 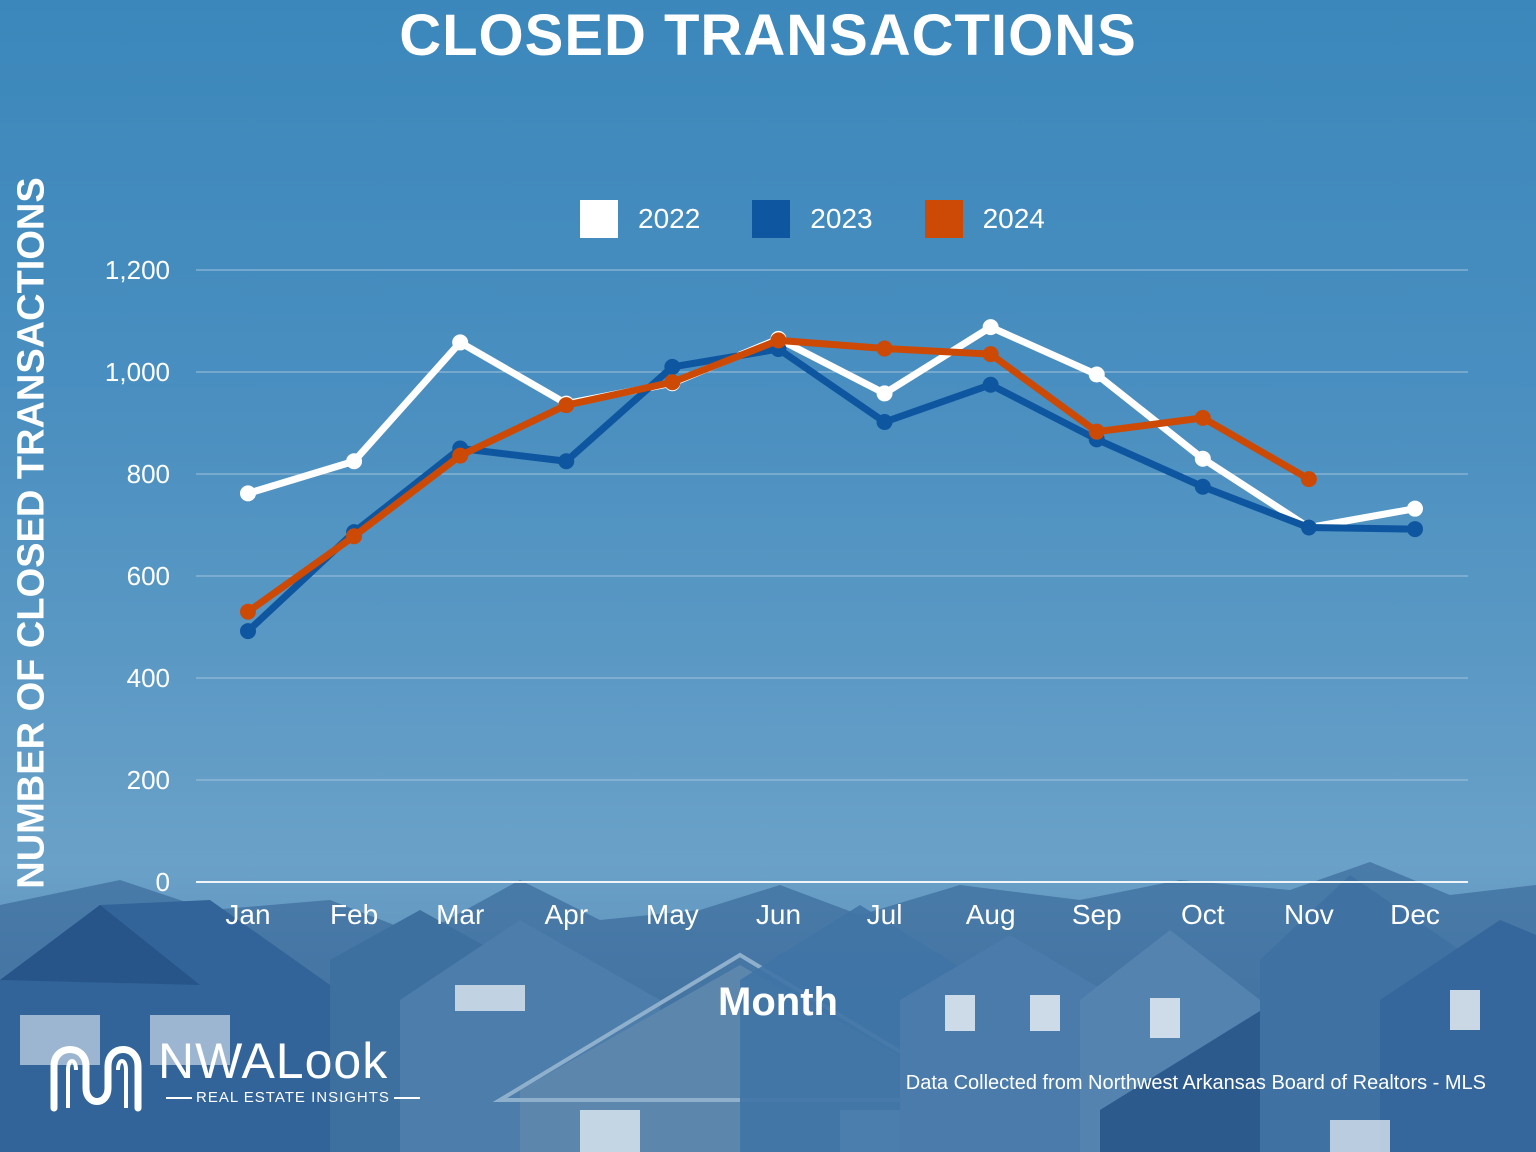 What do you see at coordinates (672, 914) in the screenshot?
I see `x-tick-label: May` at bounding box center [672, 914].